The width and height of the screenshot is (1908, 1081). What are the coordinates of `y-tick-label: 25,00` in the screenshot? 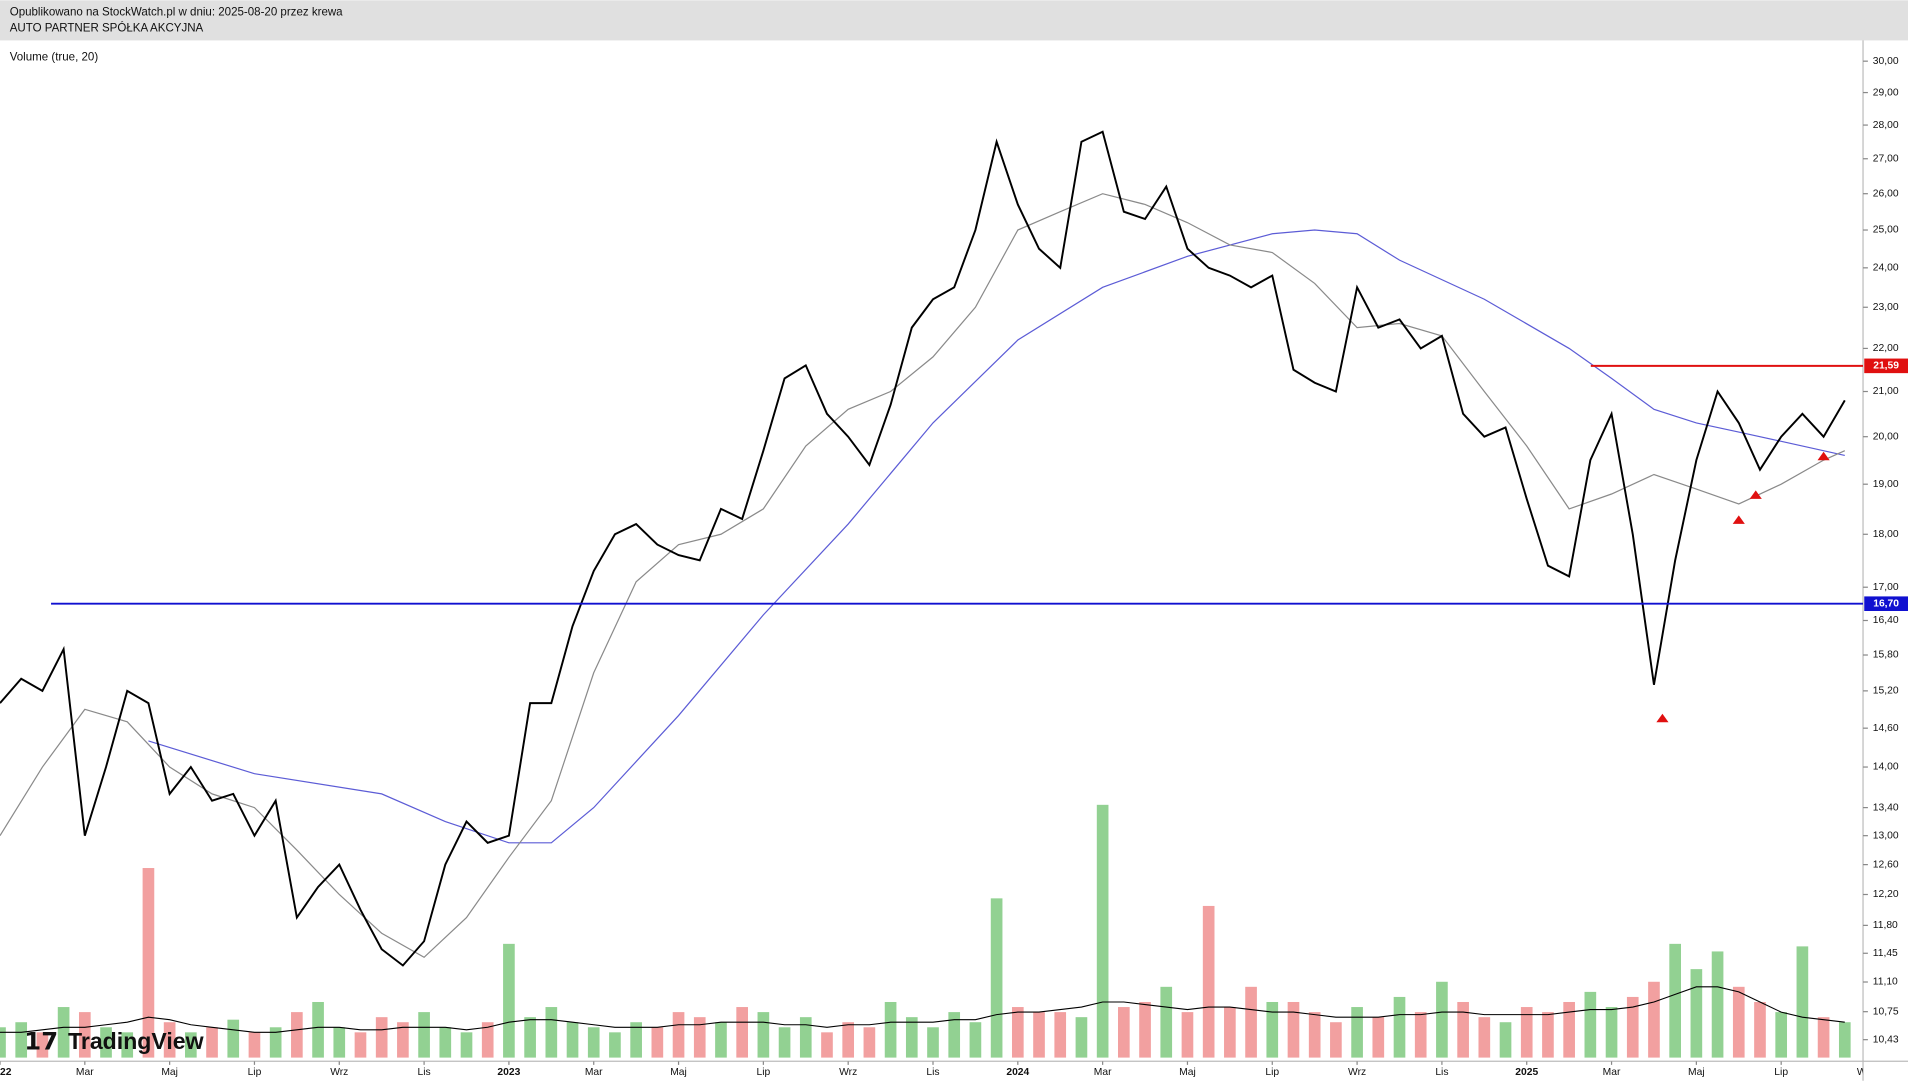 It's located at (1886, 230).